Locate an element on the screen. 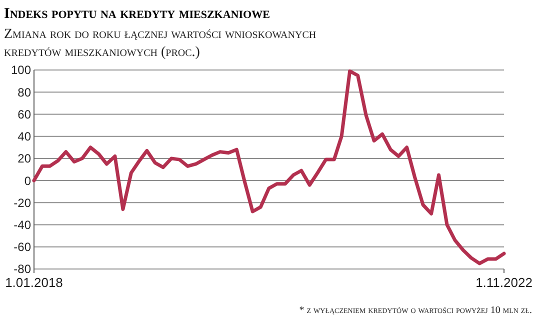 The height and width of the screenshot is (321, 536). y-tick-label: 40 is located at coordinates (25, 137).